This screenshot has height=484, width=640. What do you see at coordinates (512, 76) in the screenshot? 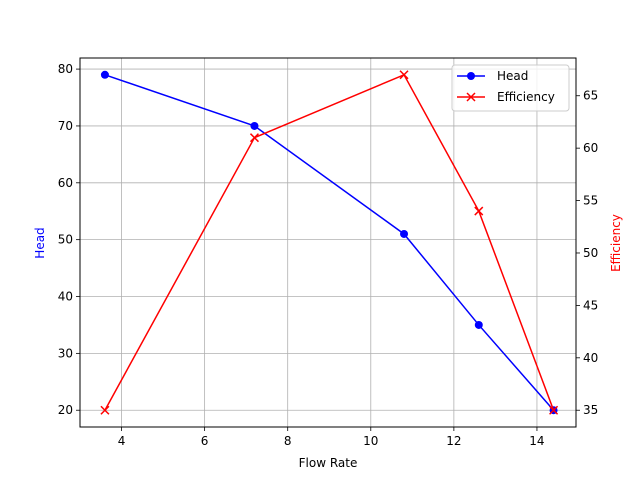
I see `legend-label: Head` at bounding box center [512, 76].